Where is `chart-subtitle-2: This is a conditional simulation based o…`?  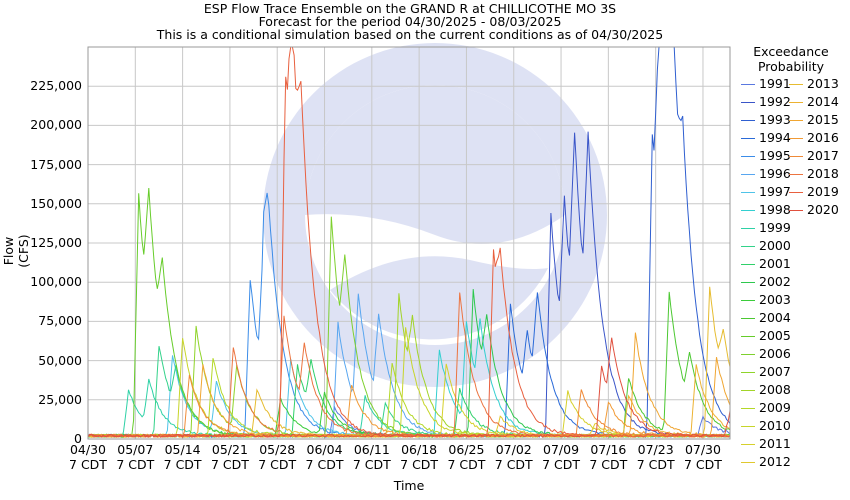 chart-subtitle-2: This is a conditional simulation based o… is located at coordinates (410, 34).